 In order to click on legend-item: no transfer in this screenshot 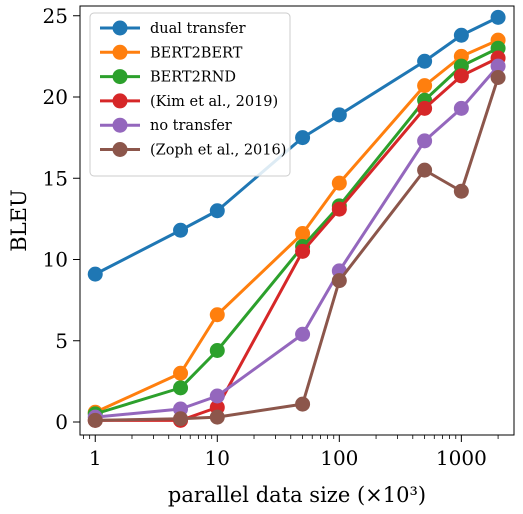, I will do `click(166, 125)`.